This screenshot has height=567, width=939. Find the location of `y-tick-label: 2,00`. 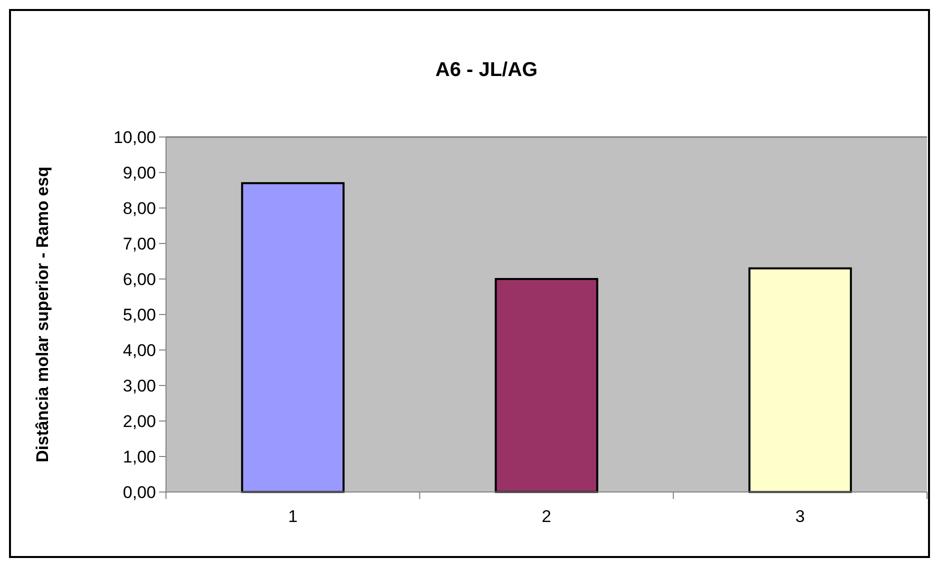

y-tick-label: 2,00 is located at coordinates (139, 421).